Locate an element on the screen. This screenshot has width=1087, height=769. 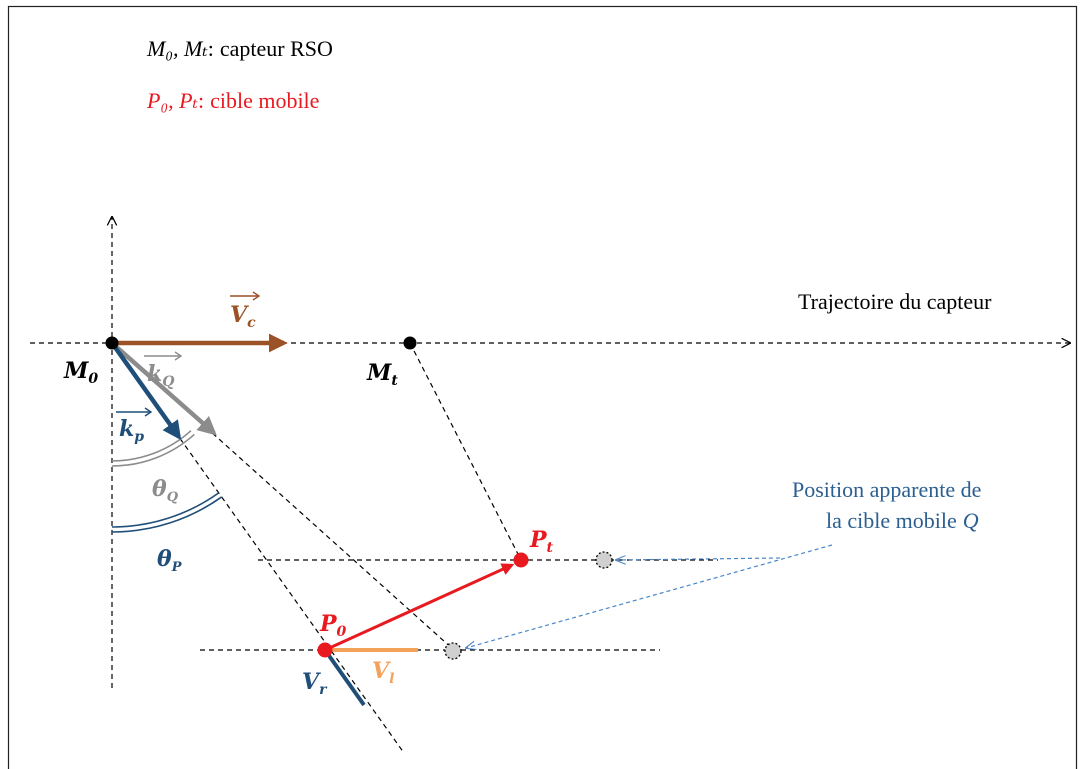
legend-sensor: M₀, Mₜ: capteur RSO is located at coordinates (239, 48).